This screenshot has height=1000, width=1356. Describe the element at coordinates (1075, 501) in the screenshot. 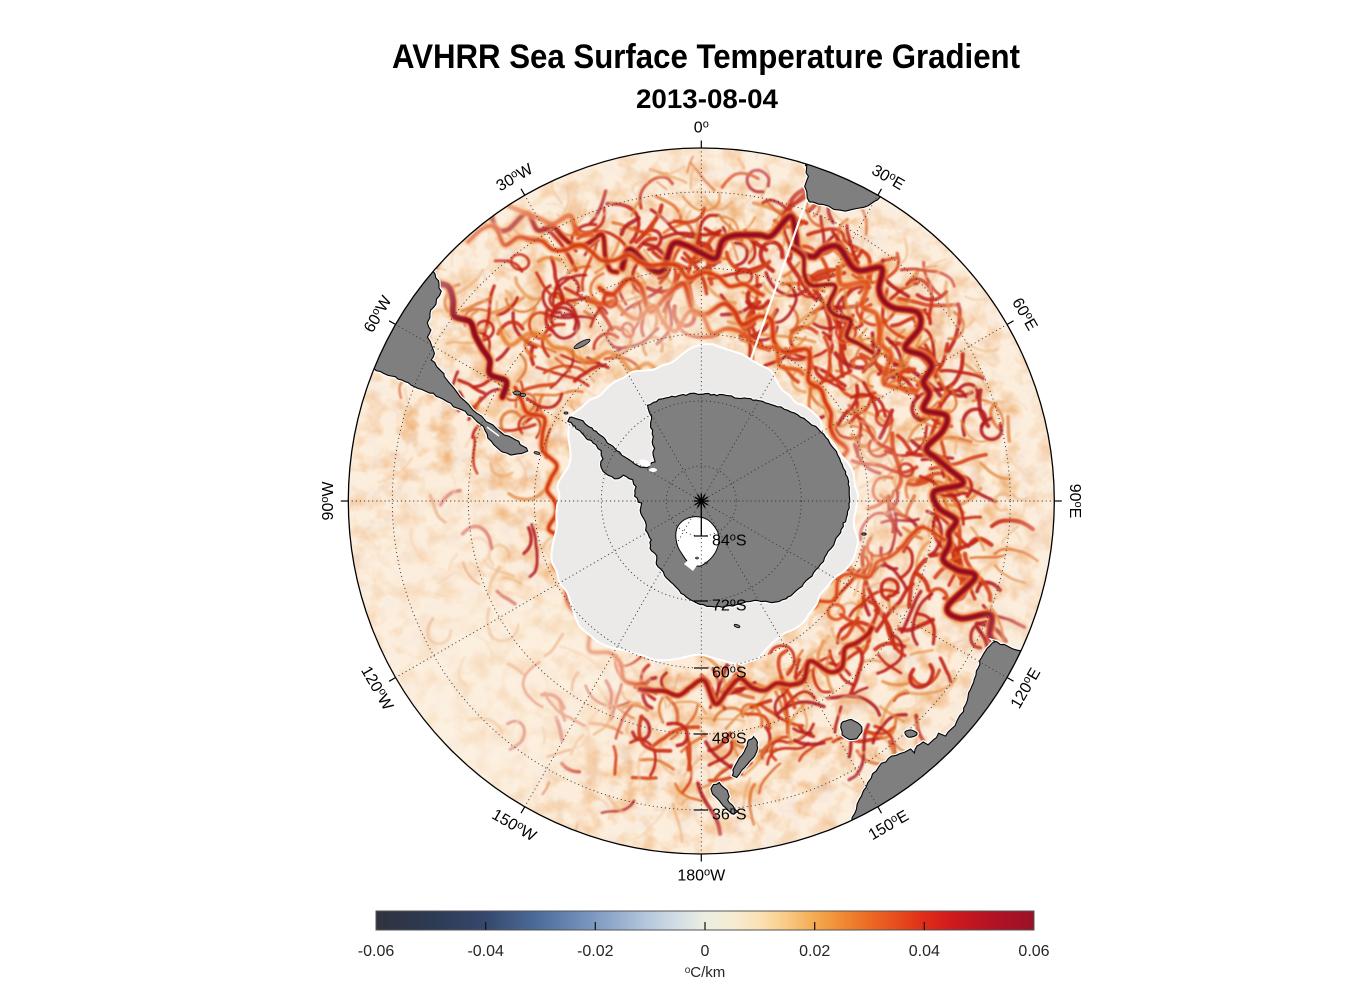

I see `svg-text: 90oE` at that location.